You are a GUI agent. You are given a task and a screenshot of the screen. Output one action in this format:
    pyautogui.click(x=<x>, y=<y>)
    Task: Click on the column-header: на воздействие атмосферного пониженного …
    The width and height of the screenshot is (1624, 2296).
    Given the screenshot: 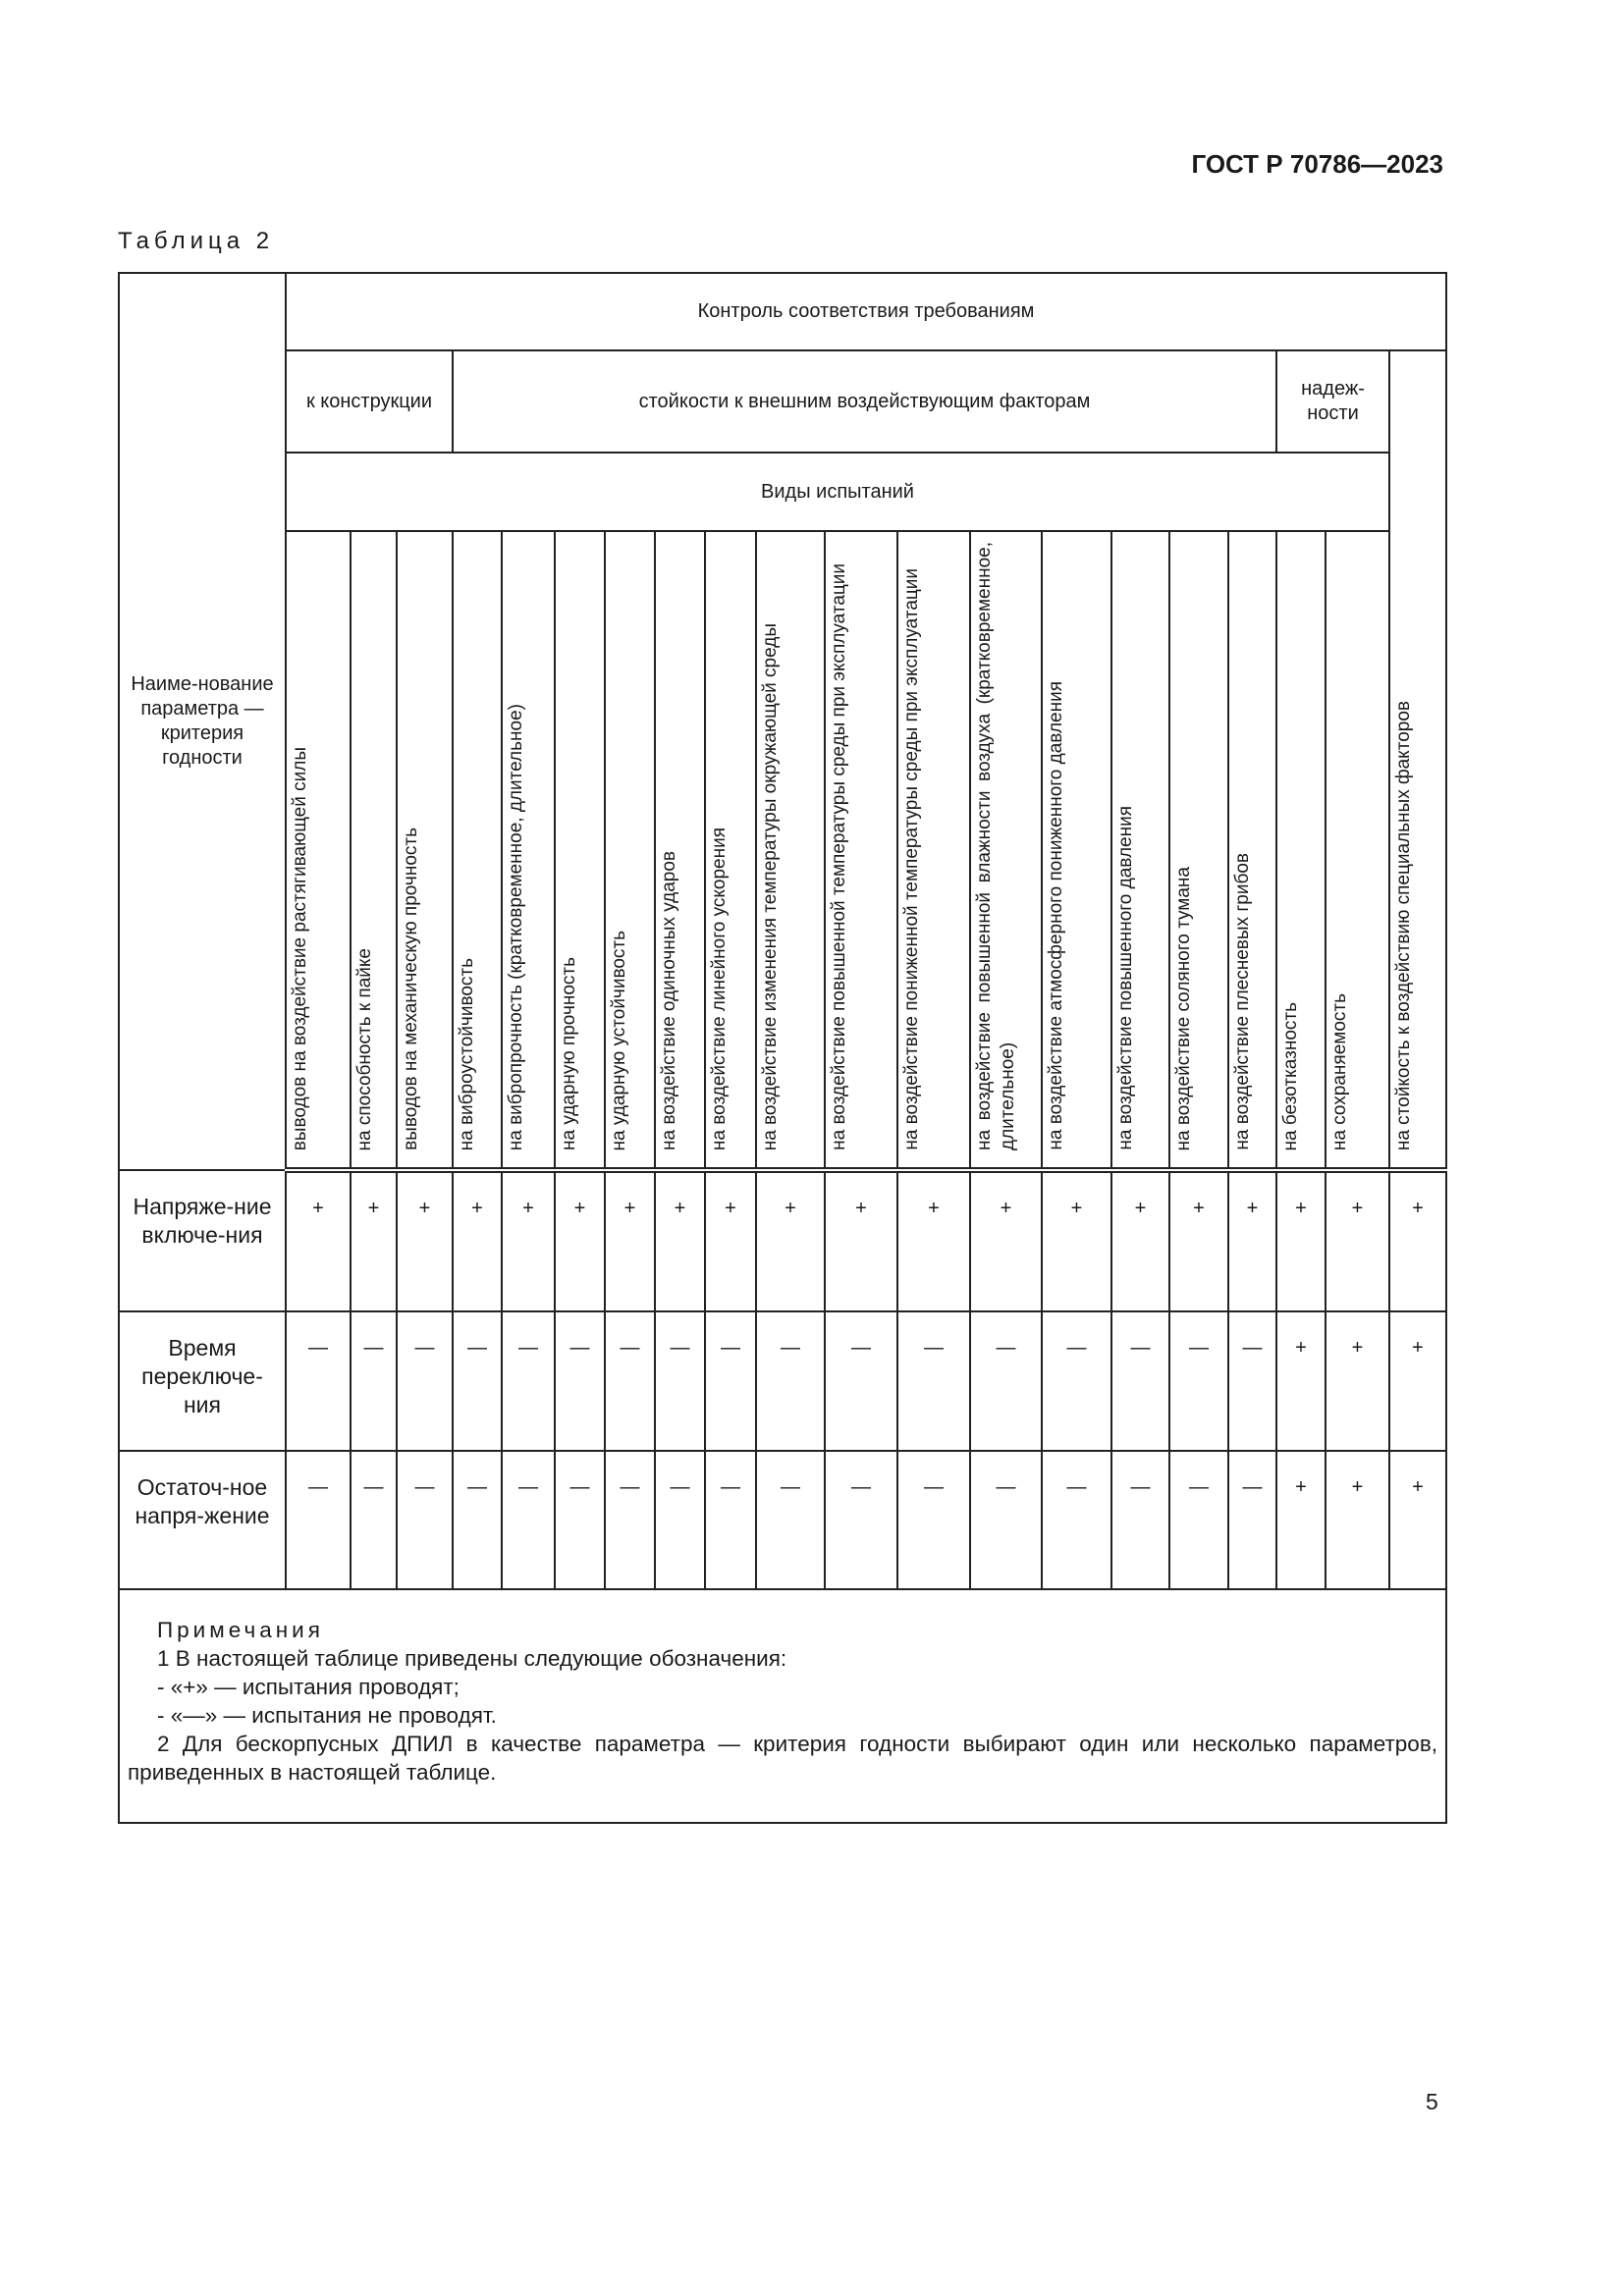 What is the action you would take?
    pyautogui.click(x=1076, y=852)
    